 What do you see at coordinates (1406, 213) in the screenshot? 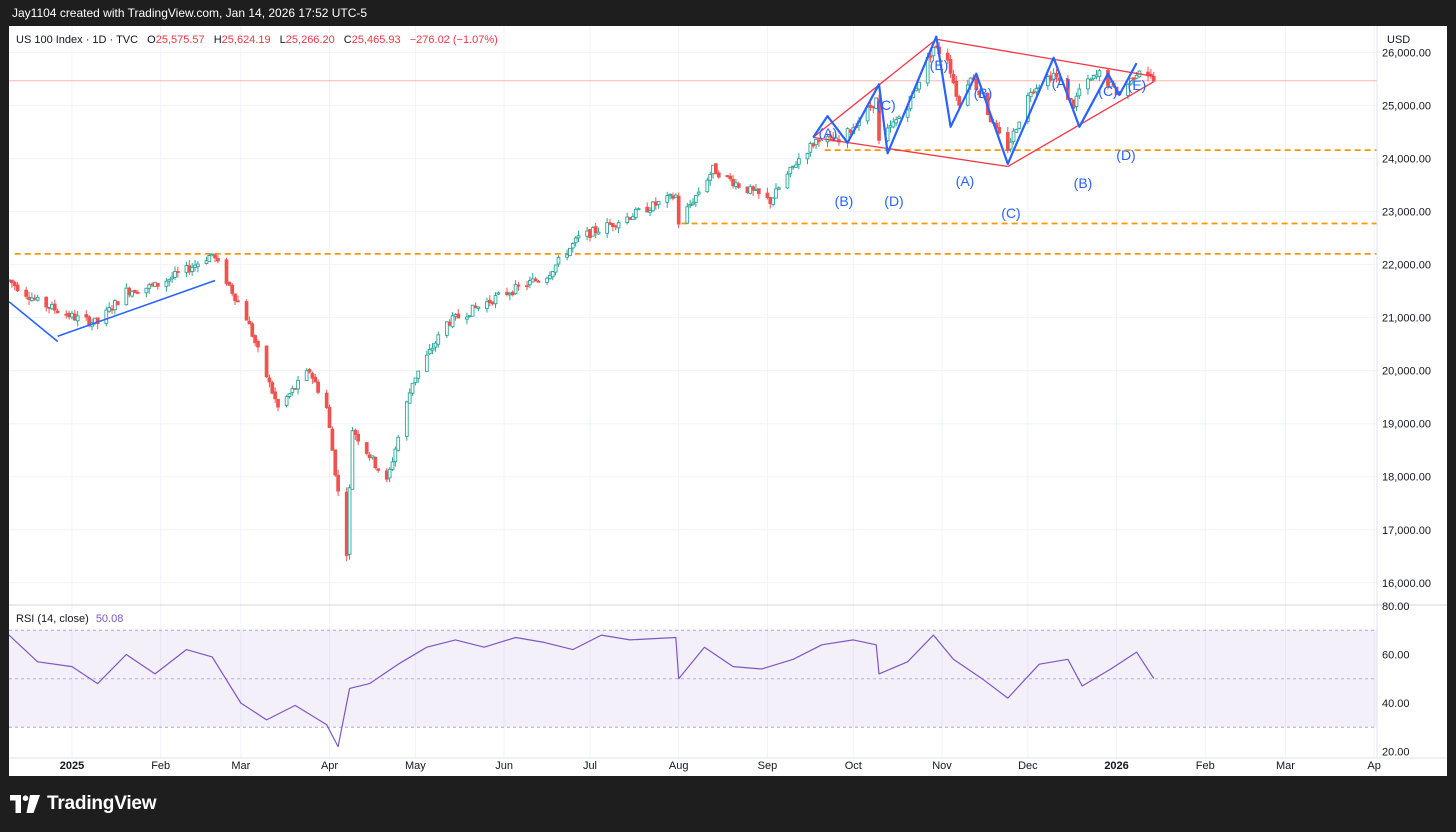
I see `price-tick-label: 23,000.00` at bounding box center [1406, 213].